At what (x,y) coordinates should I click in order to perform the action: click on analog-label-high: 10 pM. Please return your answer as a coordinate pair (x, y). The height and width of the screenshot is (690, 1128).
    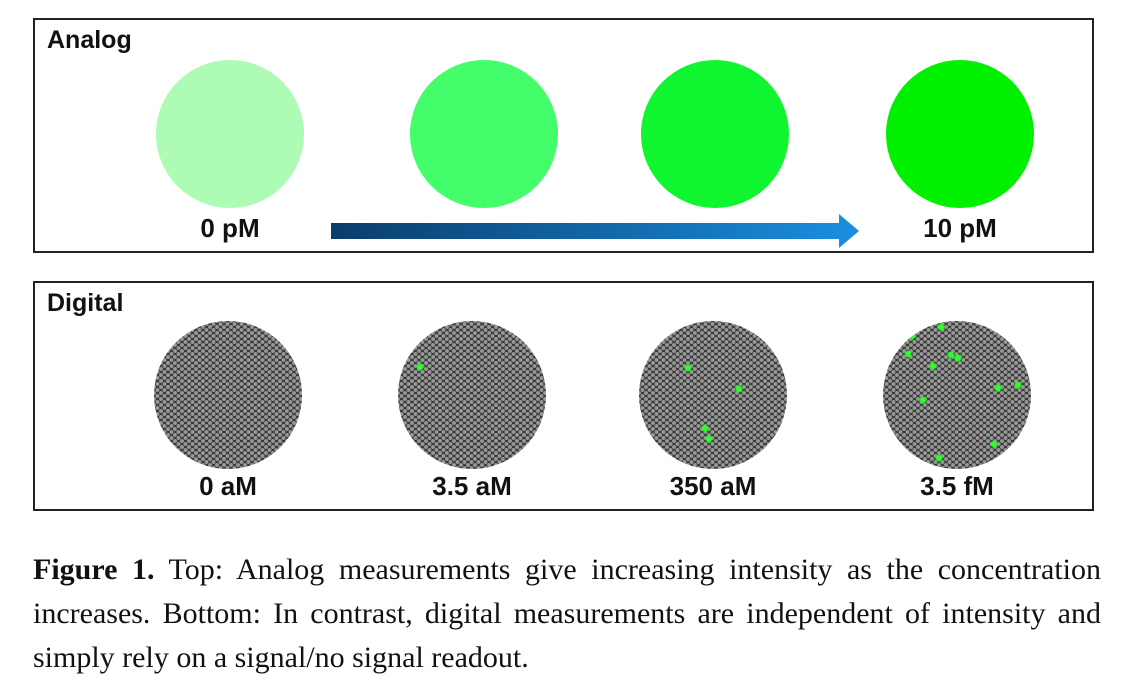
    Looking at the image, I should click on (960, 228).